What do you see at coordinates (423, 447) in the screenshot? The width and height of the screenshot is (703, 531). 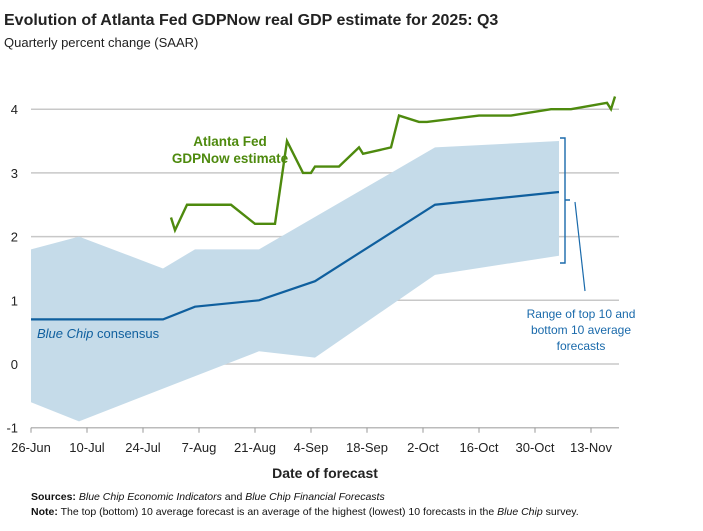 I see `x-tick-label: 2-Oct` at bounding box center [423, 447].